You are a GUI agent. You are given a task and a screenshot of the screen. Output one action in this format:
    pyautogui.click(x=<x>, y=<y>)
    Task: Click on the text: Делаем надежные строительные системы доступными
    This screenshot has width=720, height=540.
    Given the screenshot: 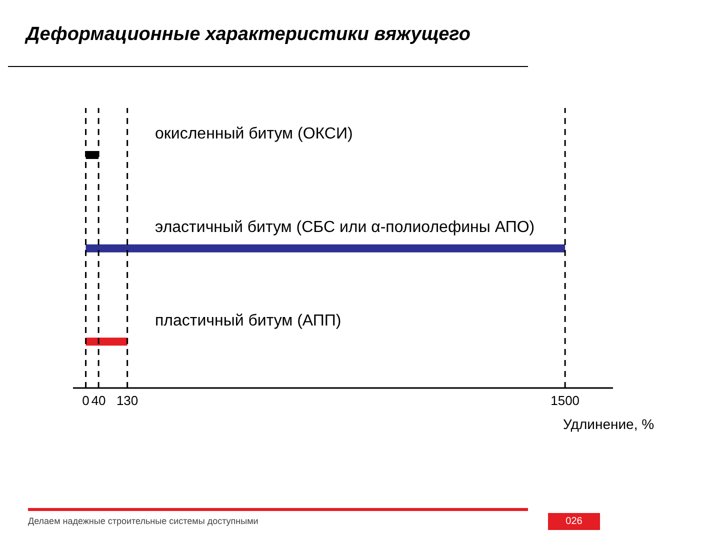 What is the action you would take?
    pyautogui.click(x=143, y=521)
    